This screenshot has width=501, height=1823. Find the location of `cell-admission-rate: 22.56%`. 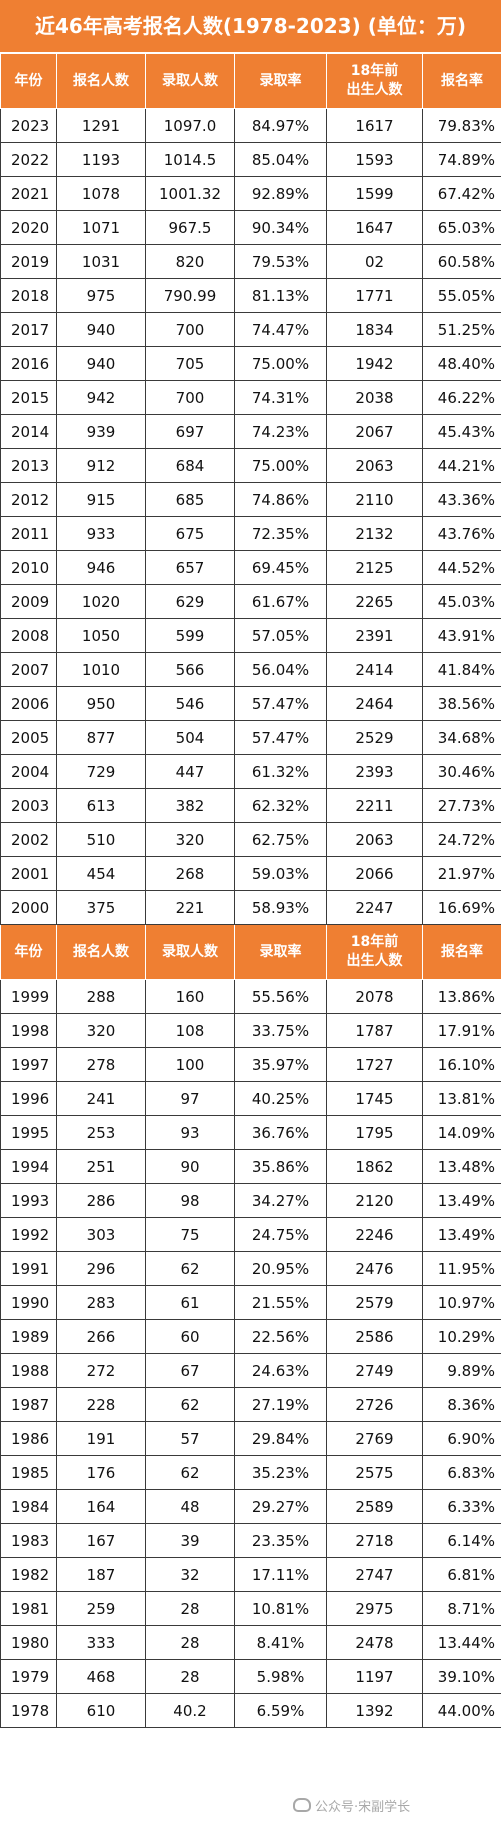

cell-admission-rate: 22.56% is located at coordinates (280, 1336).